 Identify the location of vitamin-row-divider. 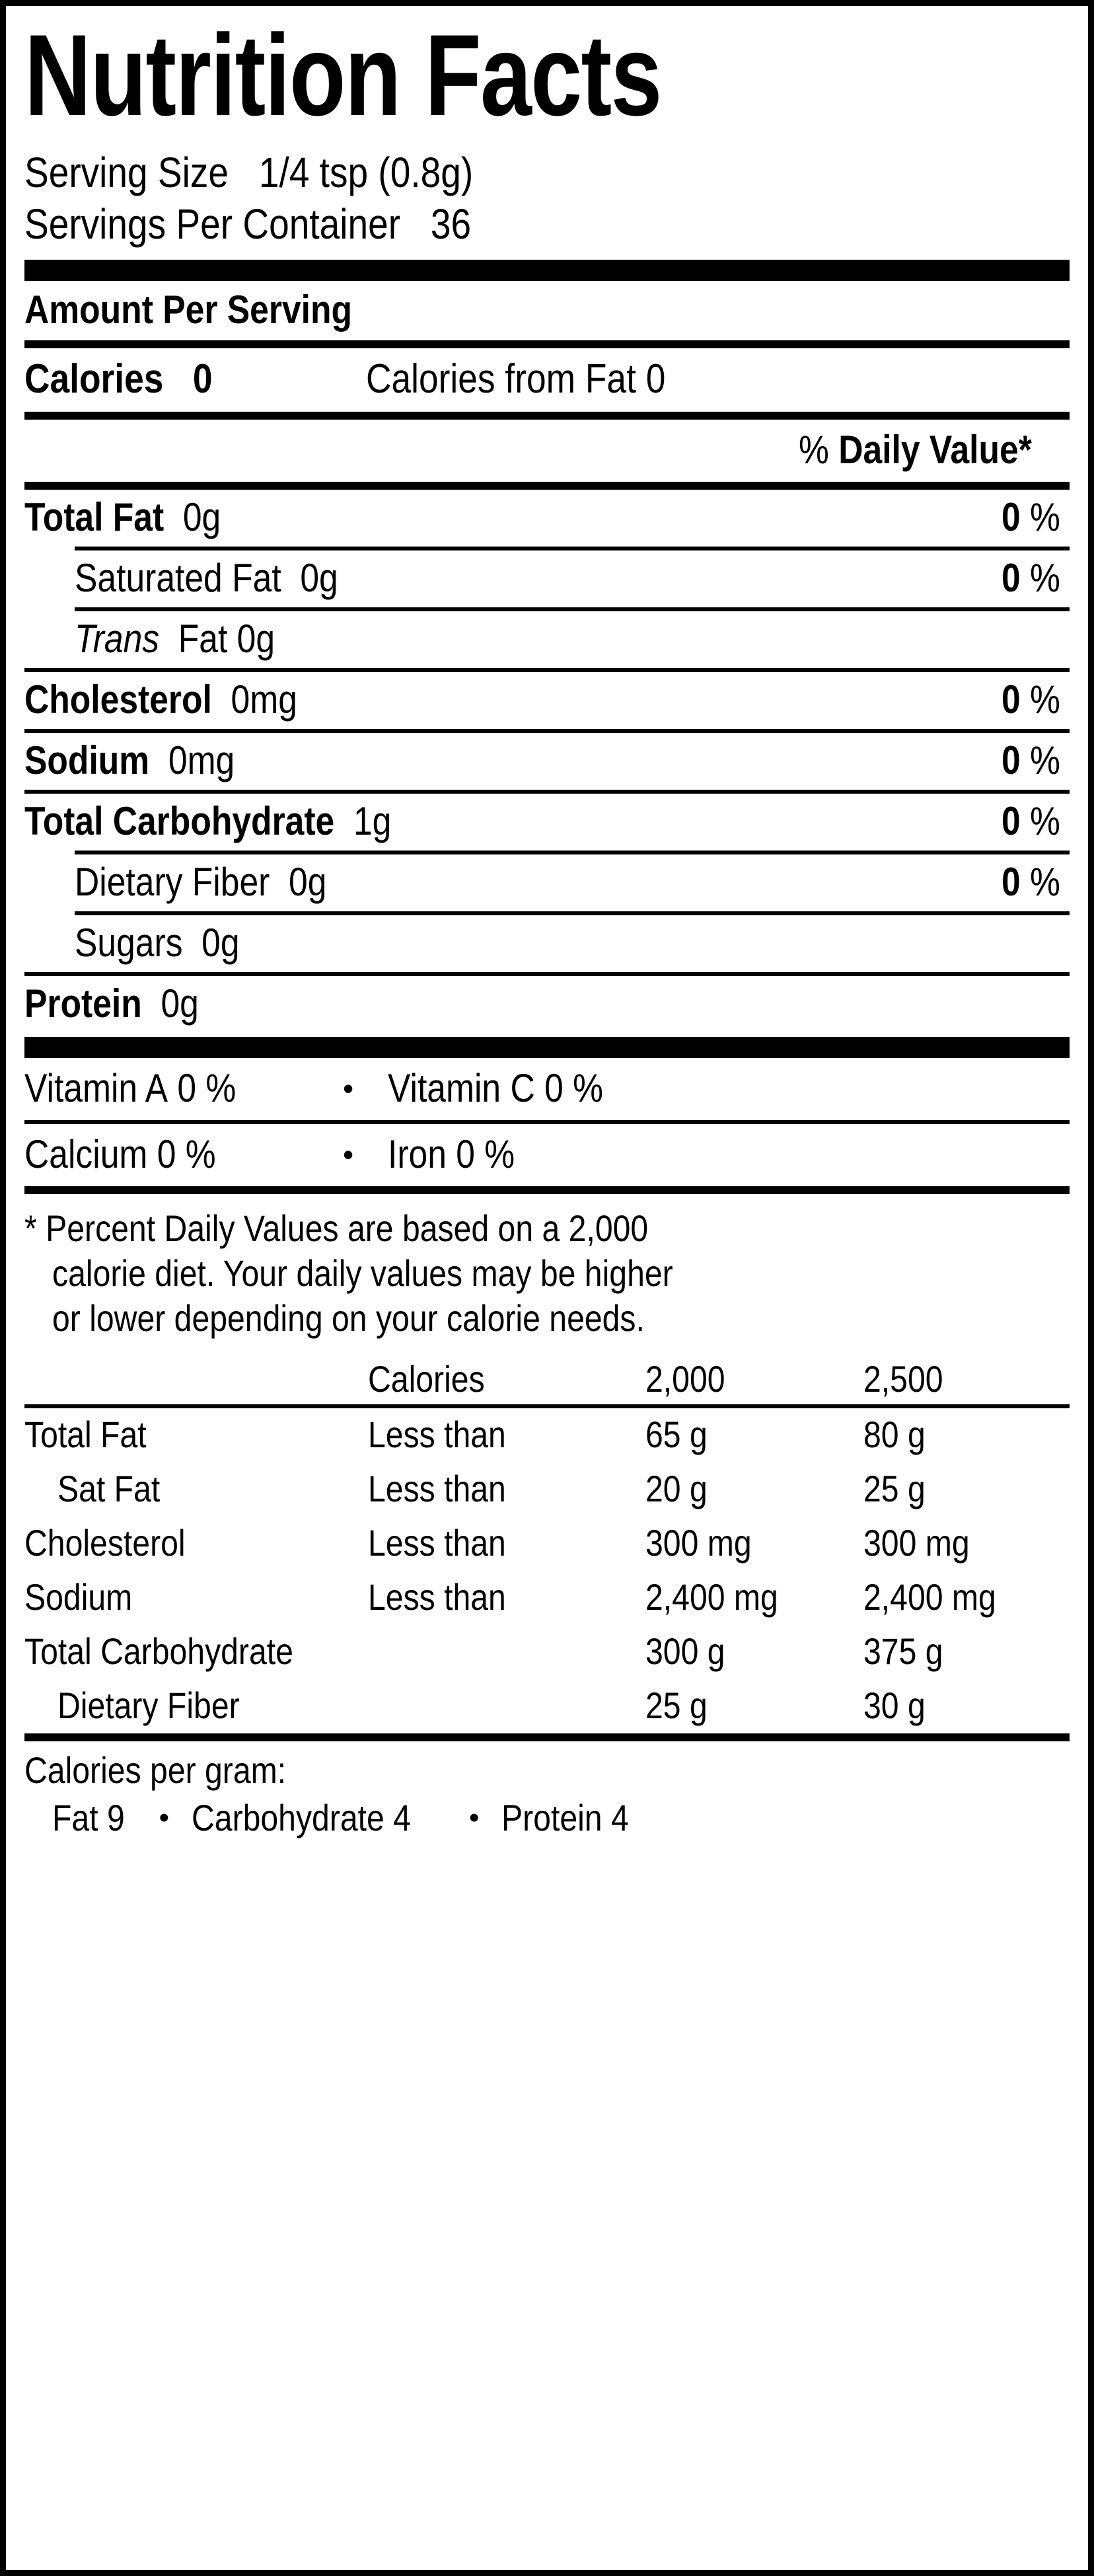
(547, 1122).